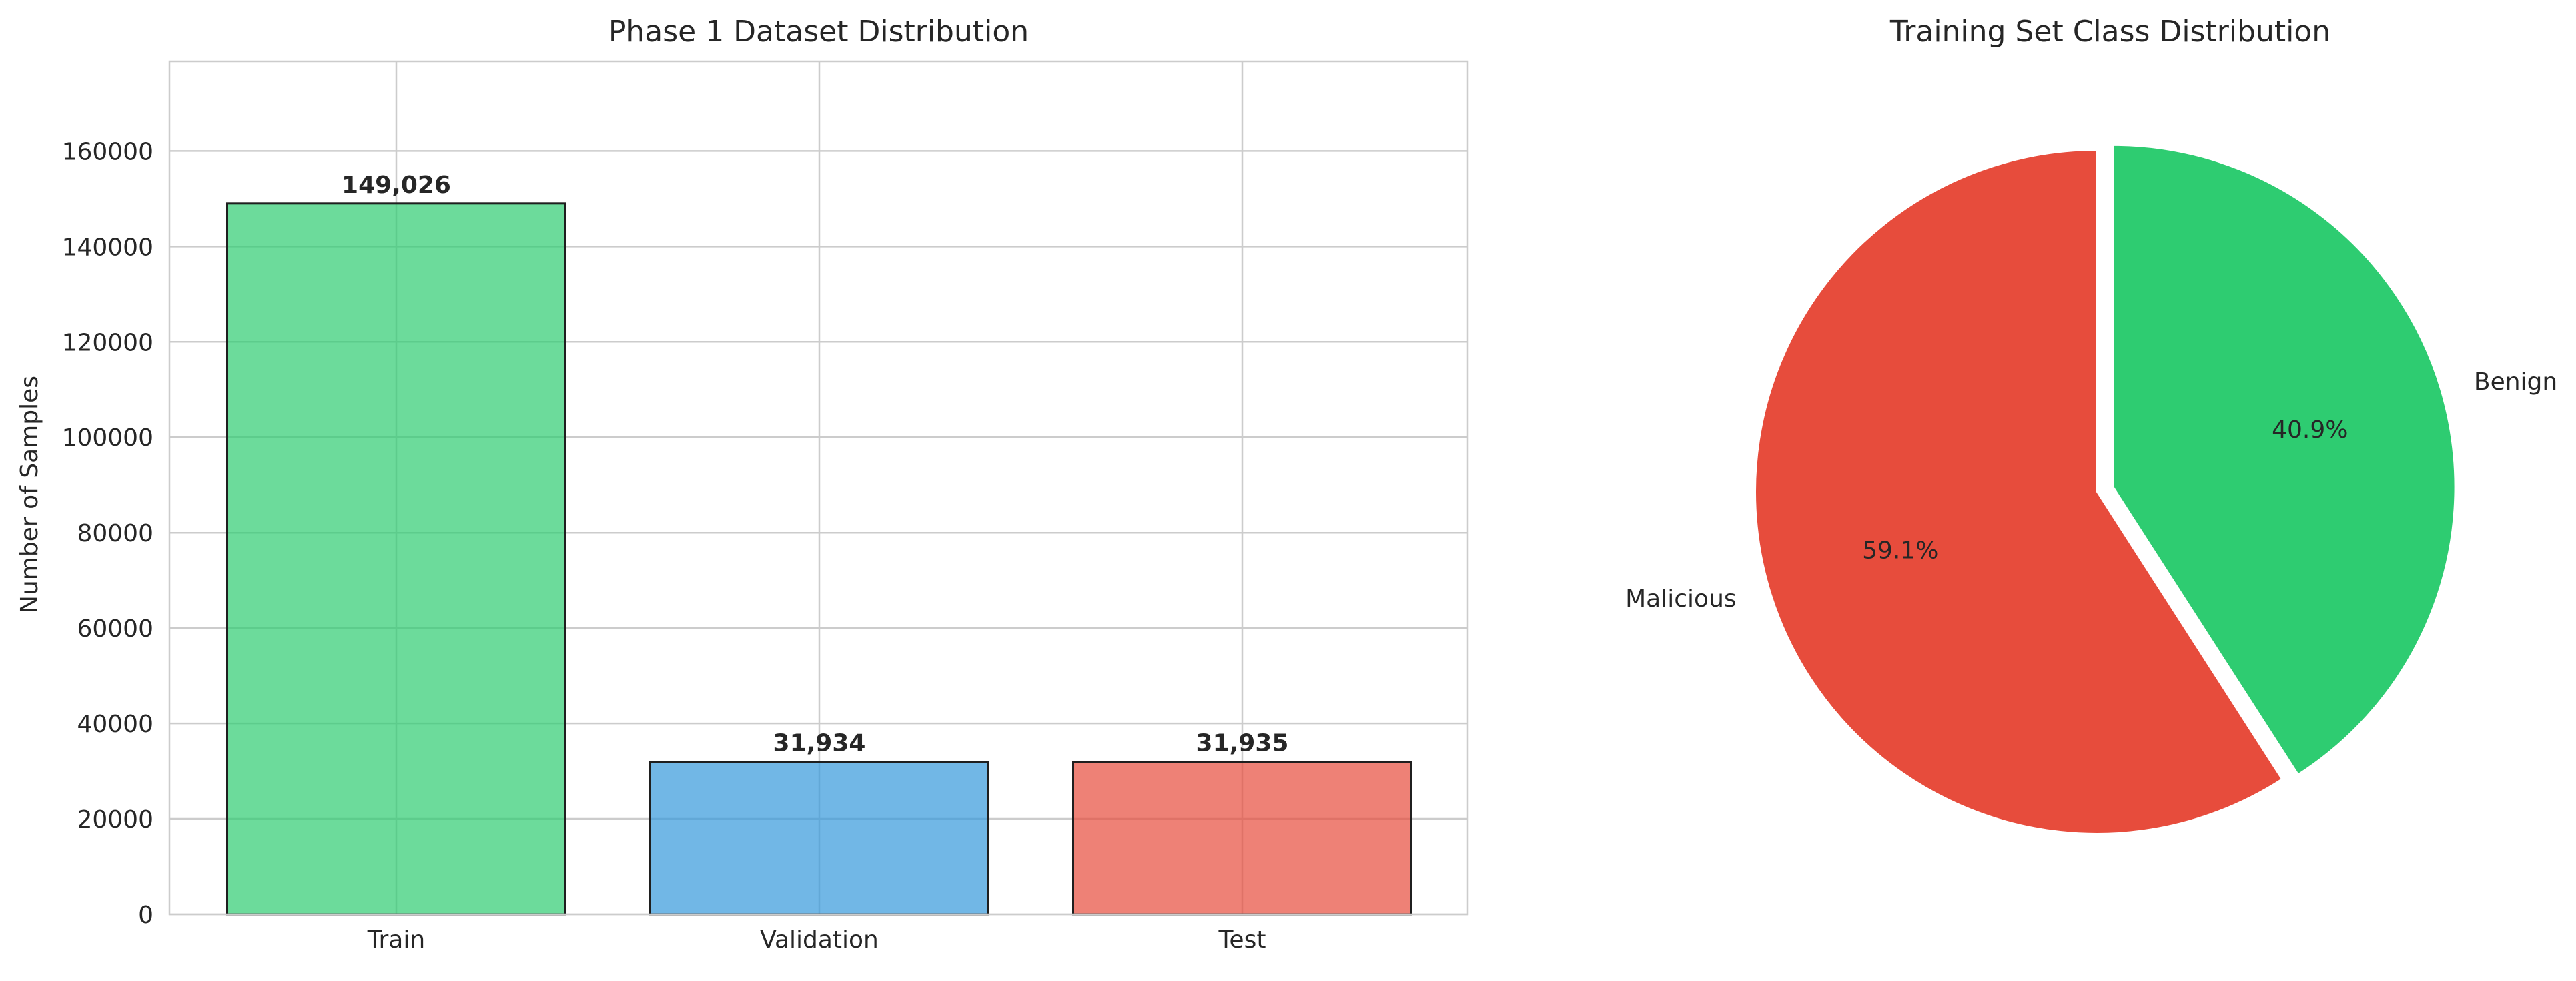 The height and width of the screenshot is (981, 2576). Describe the element at coordinates (396, 940) in the screenshot. I see `x-tick-label: Train` at that location.